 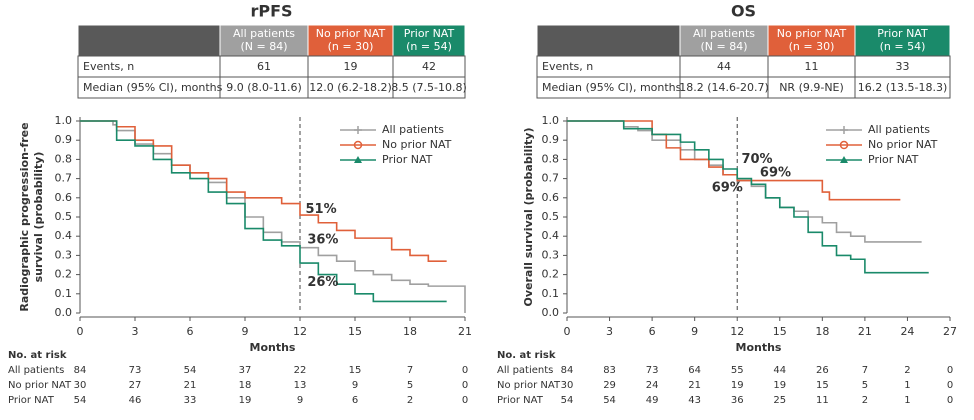 What do you see at coordinates (865, 400) in the screenshot?
I see `risk-count: 2` at bounding box center [865, 400].